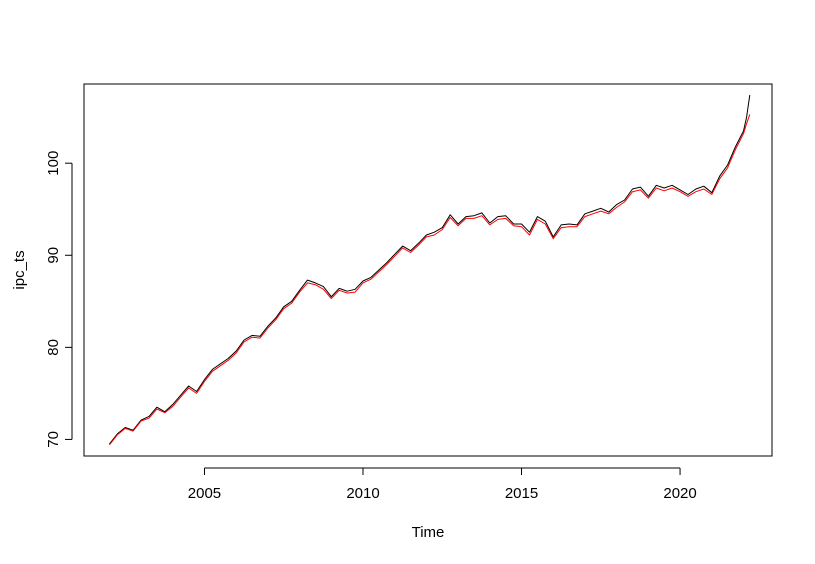 This screenshot has width=815, height=564. I want to click on x-tick-label: 2020, so click(679, 493).